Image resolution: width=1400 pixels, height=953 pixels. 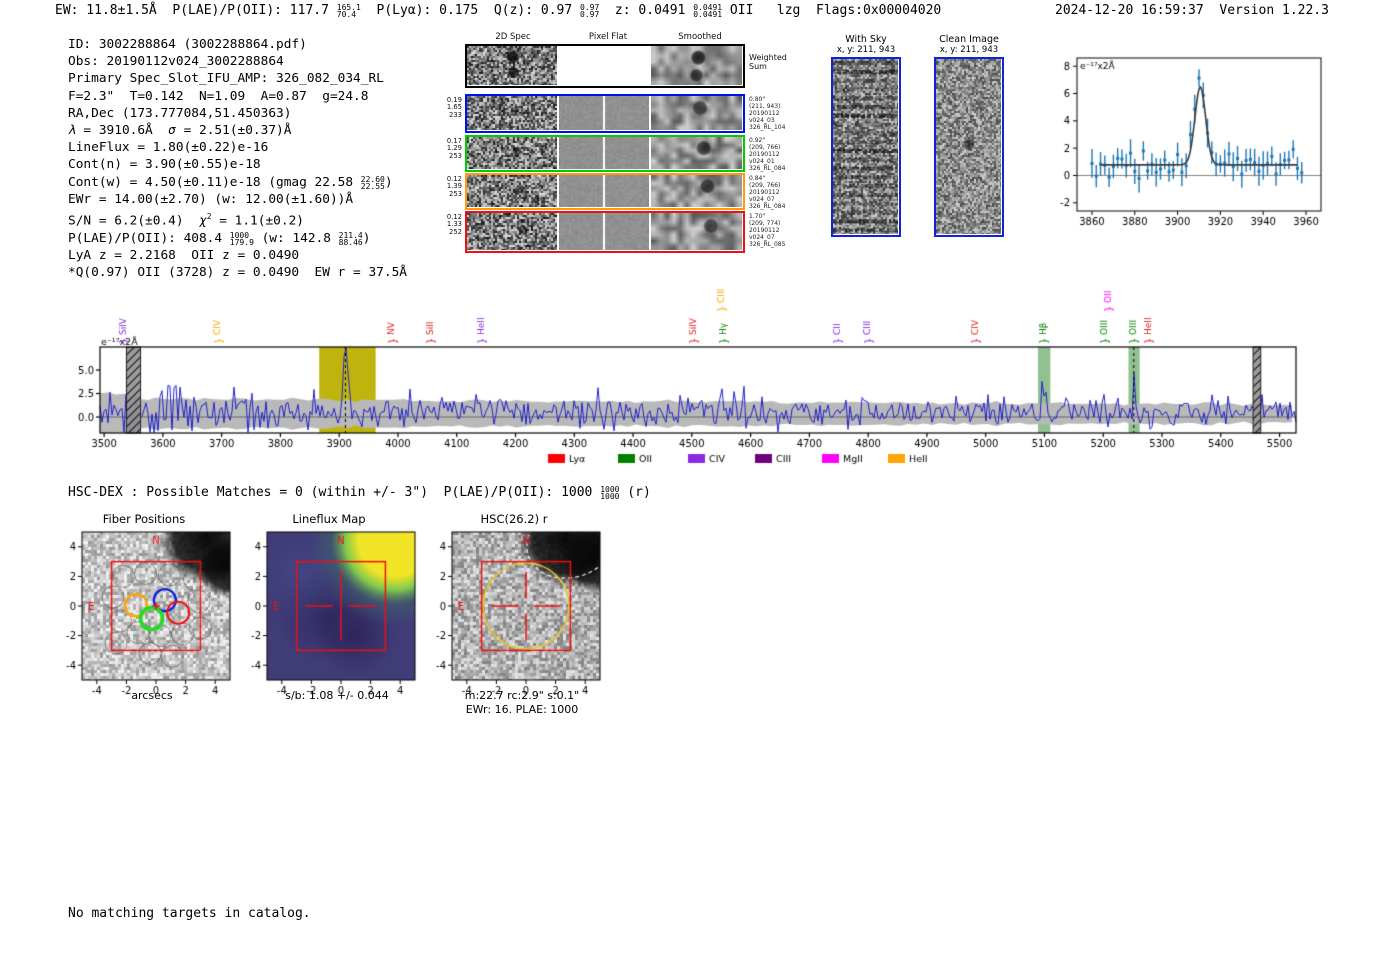 I want to click on text-segment: 0.0491 0.0491, so click(x=708, y=11).